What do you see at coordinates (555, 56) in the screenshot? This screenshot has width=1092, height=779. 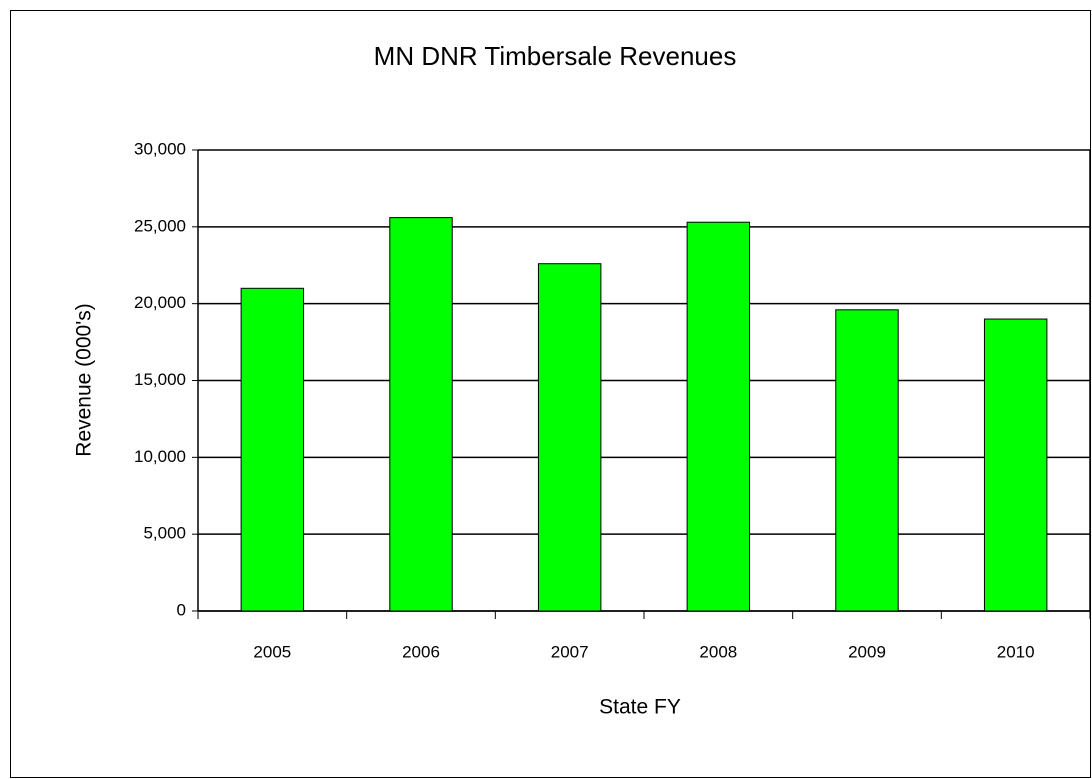 I see `chart-title: MN DNR Timbersale Revenues` at bounding box center [555, 56].